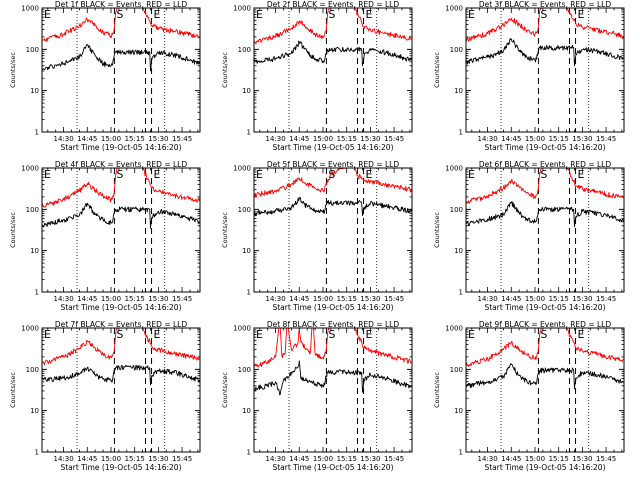  I want to click on panel-title: Det 3f BLACK = Events, RED = LLD, so click(545, 4).